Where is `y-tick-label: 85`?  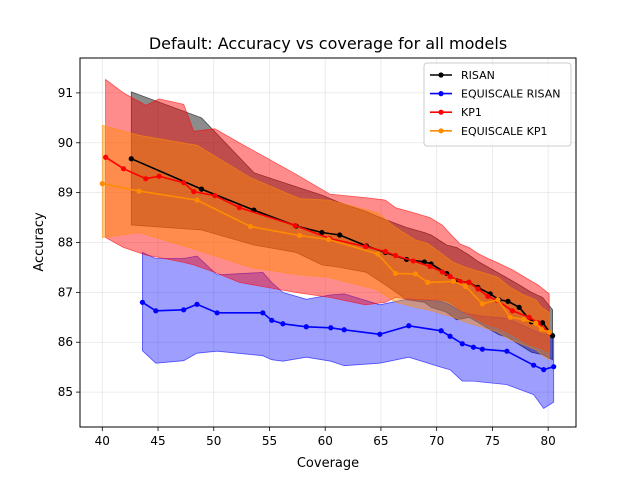
y-tick-label: 85 is located at coordinates (65, 392).